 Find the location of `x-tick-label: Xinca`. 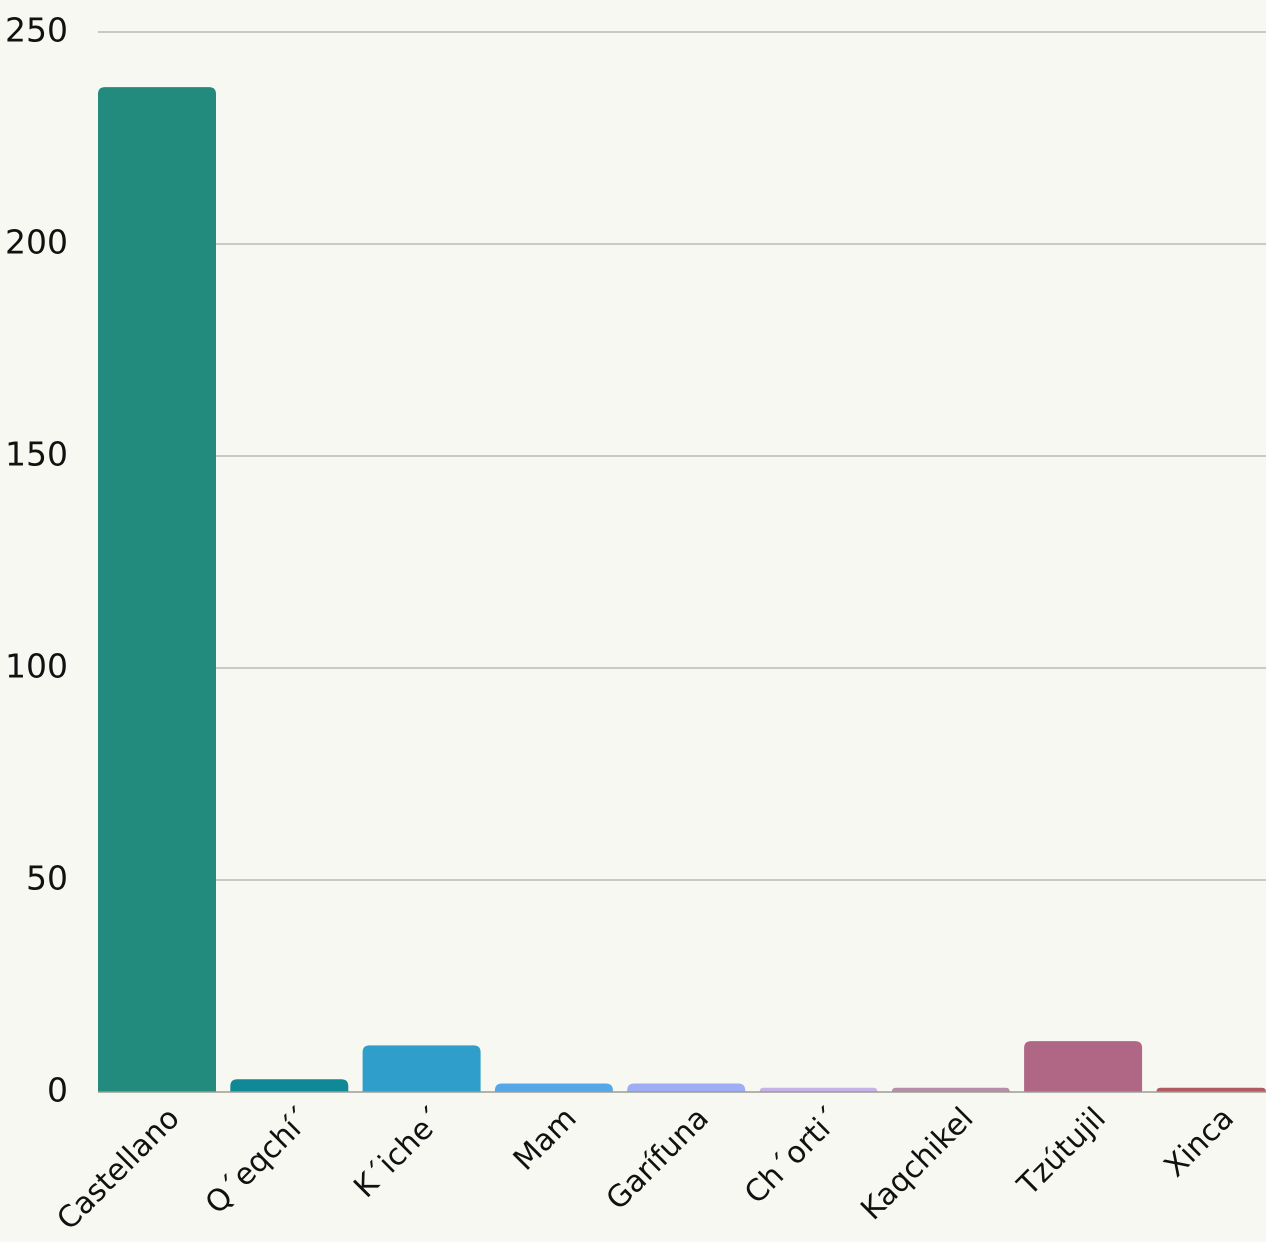

x-tick-label: Xinca is located at coordinates (1199, 1142).